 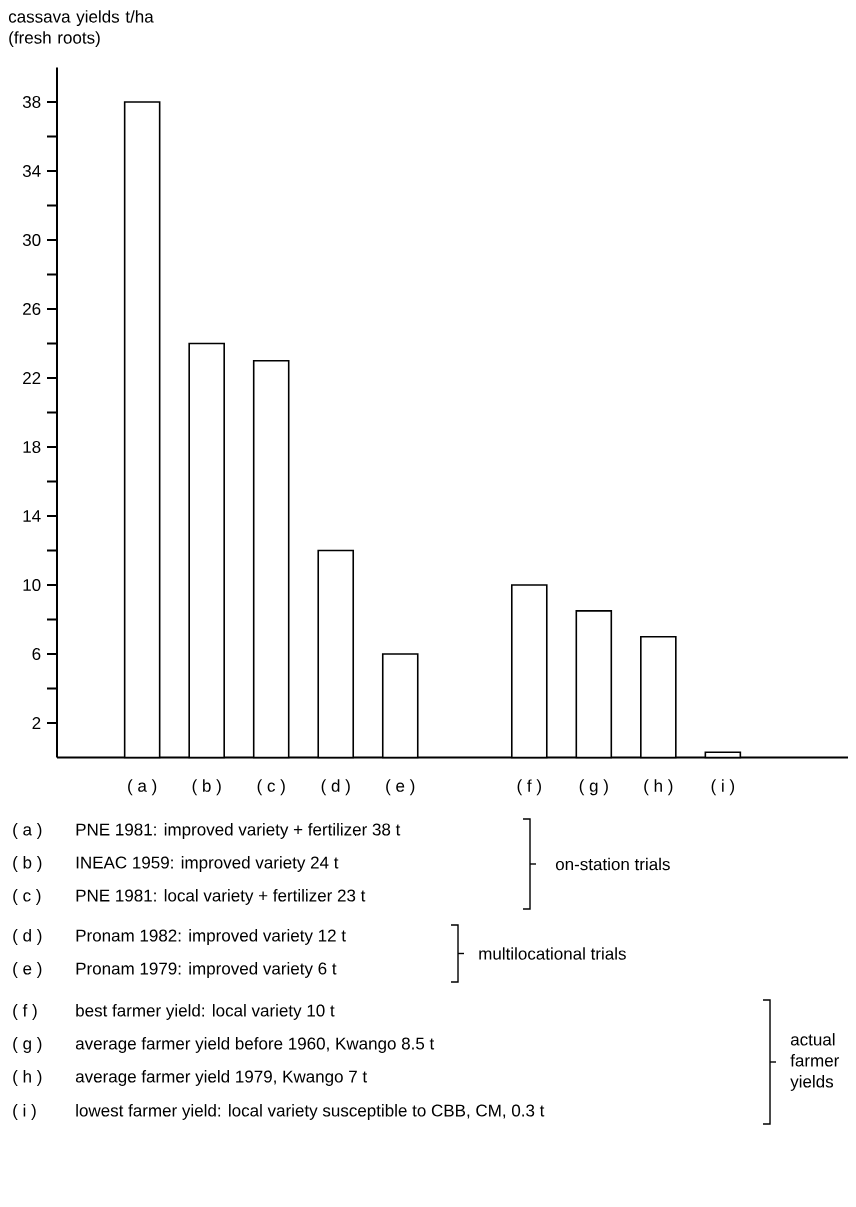 I want to click on text: PNE 1981: improved variety + fertilizer 38 t, so click(x=238, y=831).